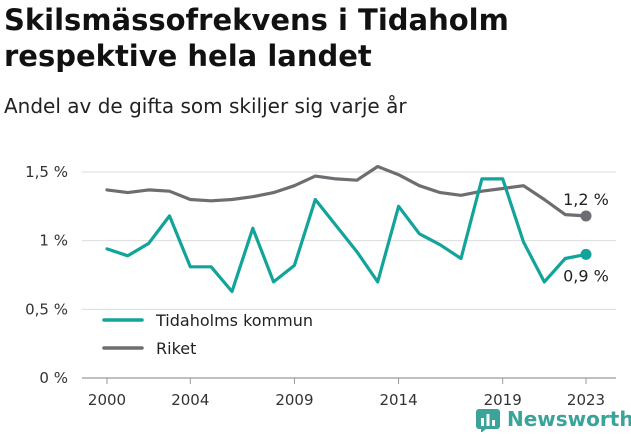  Describe the element at coordinates (569, 419) in the screenshot. I see `brand-name: Newsworthy` at that location.